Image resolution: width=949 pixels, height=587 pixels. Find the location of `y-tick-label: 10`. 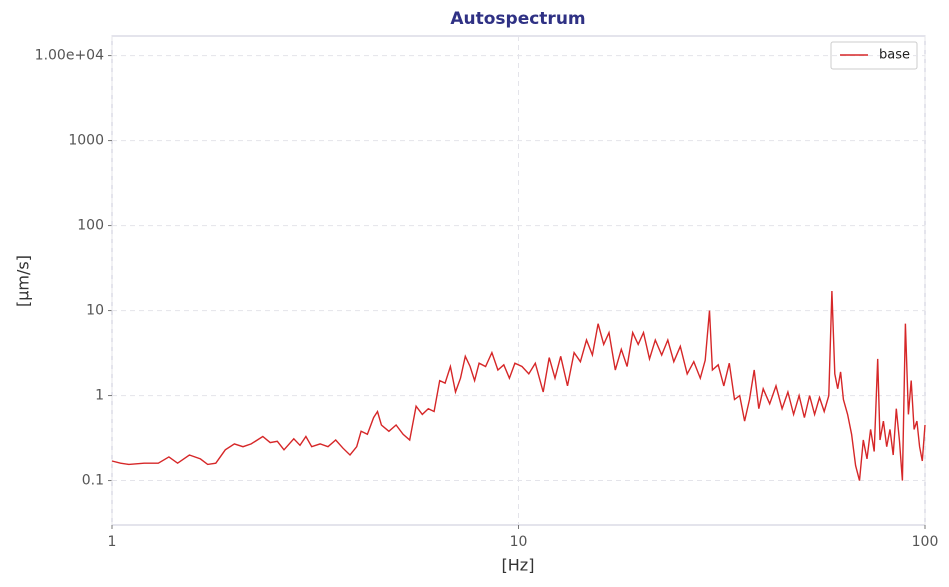

y-tick-label: 10 is located at coordinates (95, 311).